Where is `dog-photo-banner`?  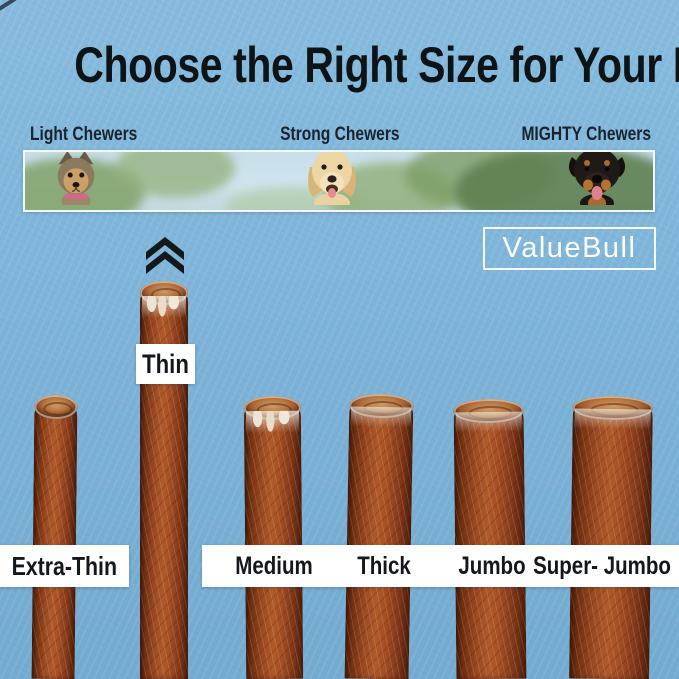
dog-photo-banner is located at coordinates (339, 181).